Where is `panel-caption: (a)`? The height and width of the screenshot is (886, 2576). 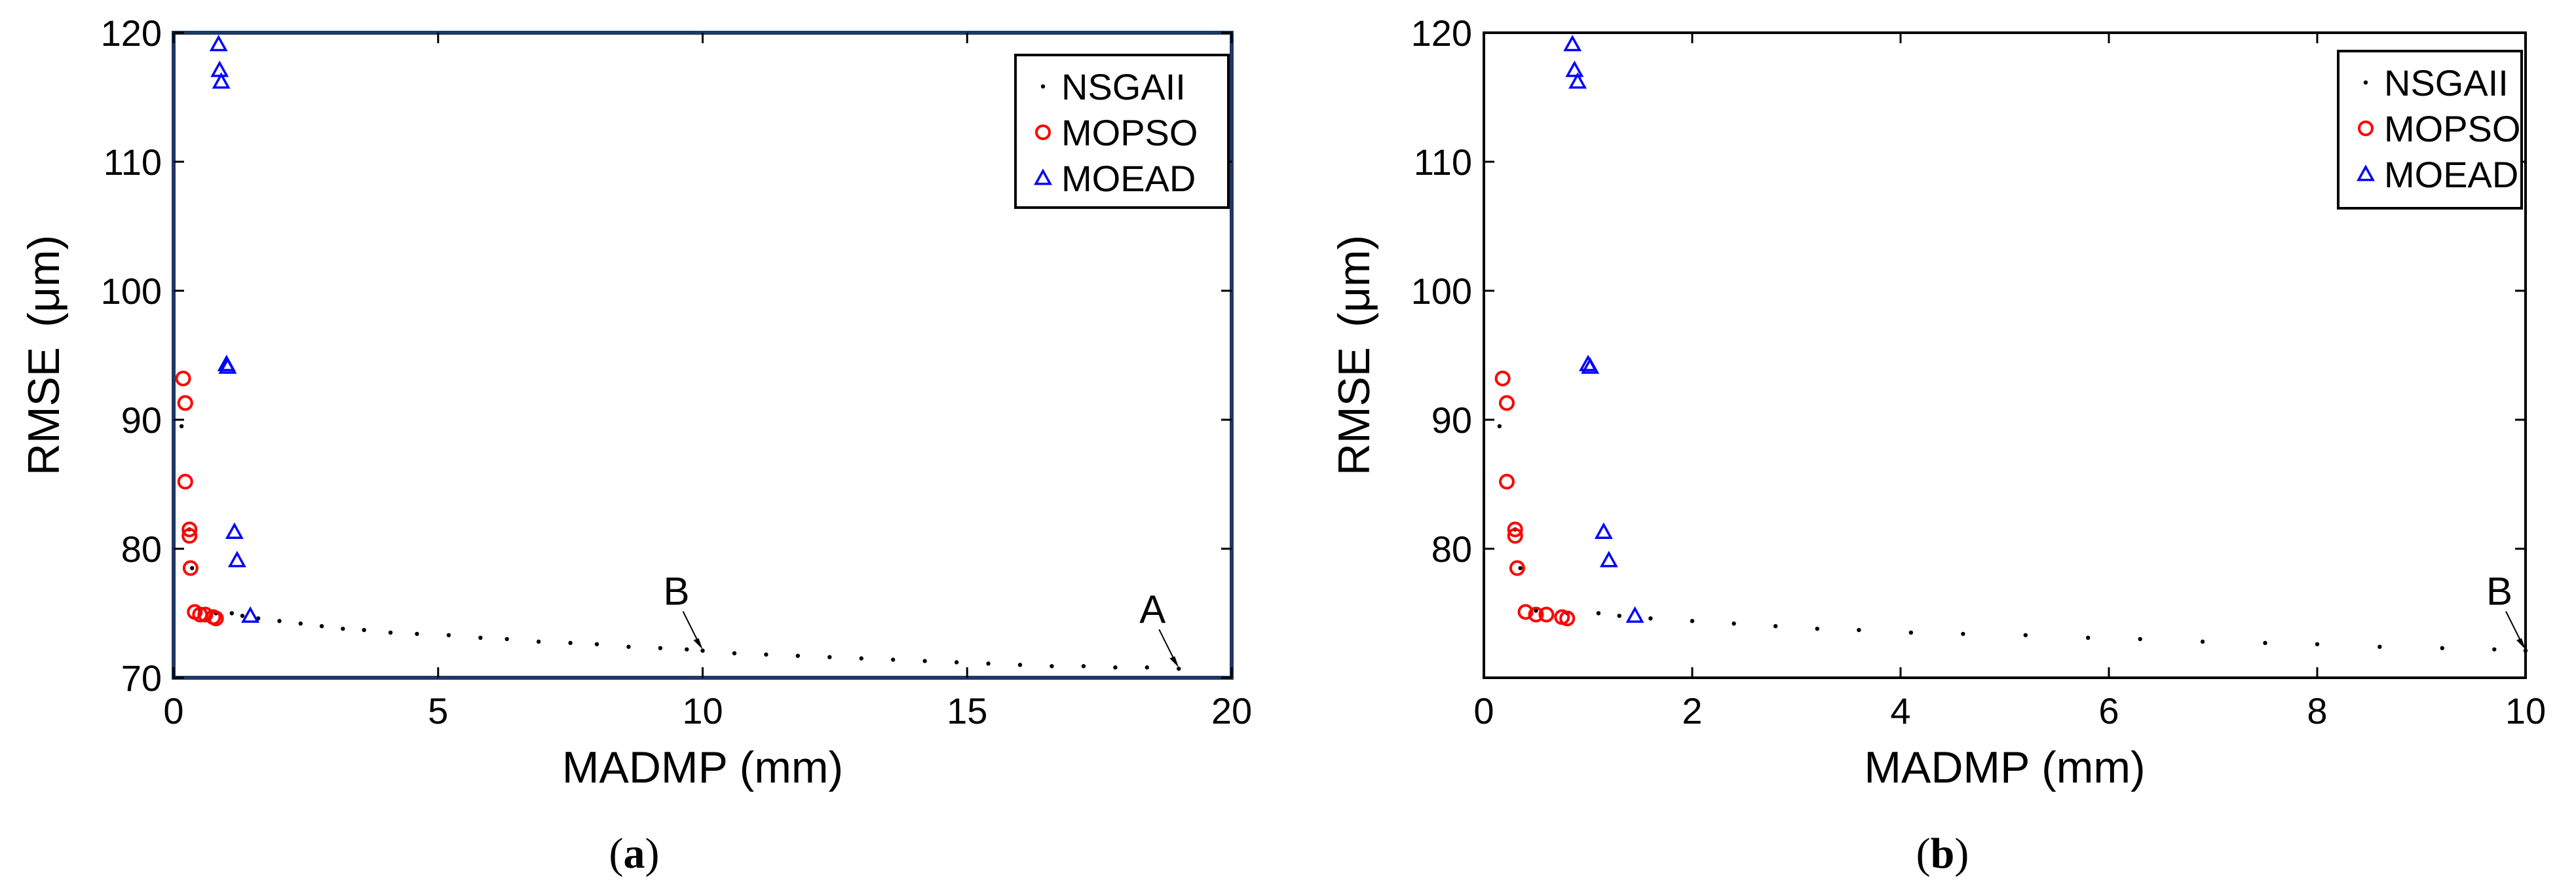 panel-caption: (a) is located at coordinates (634, 853).